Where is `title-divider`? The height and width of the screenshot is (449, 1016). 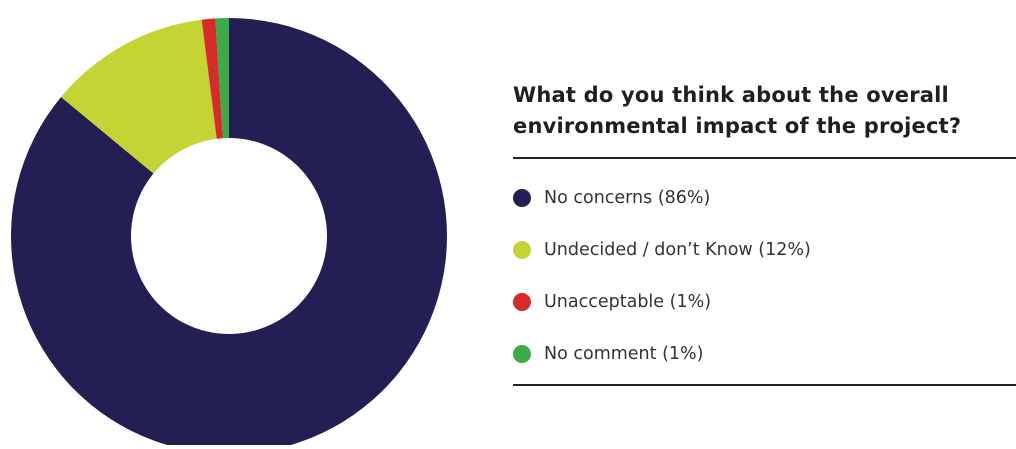 title-divider is located at coordinates (764, 158).